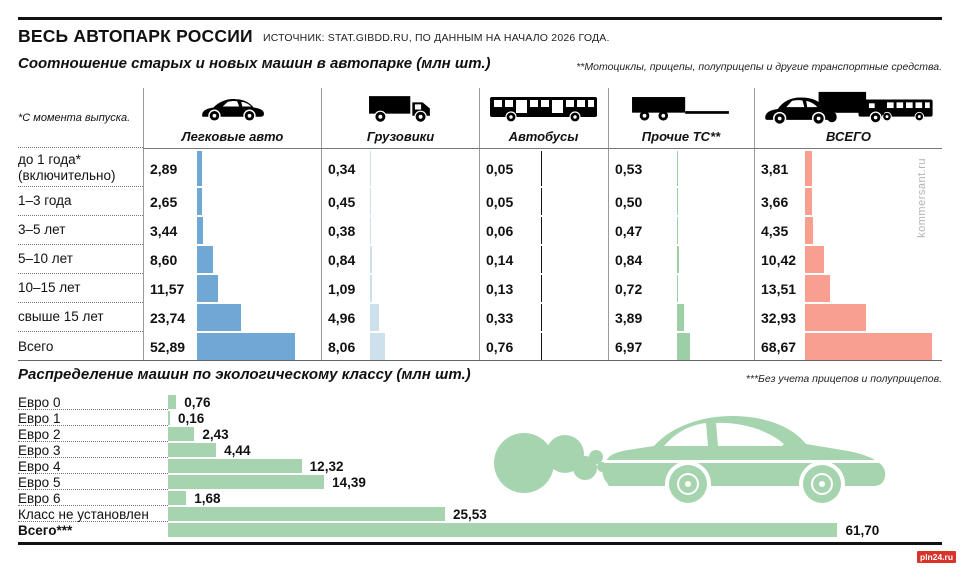 The height and width of the screenshot is (572, 960). I want to click on age-value: 0,13, so click(500, 288).